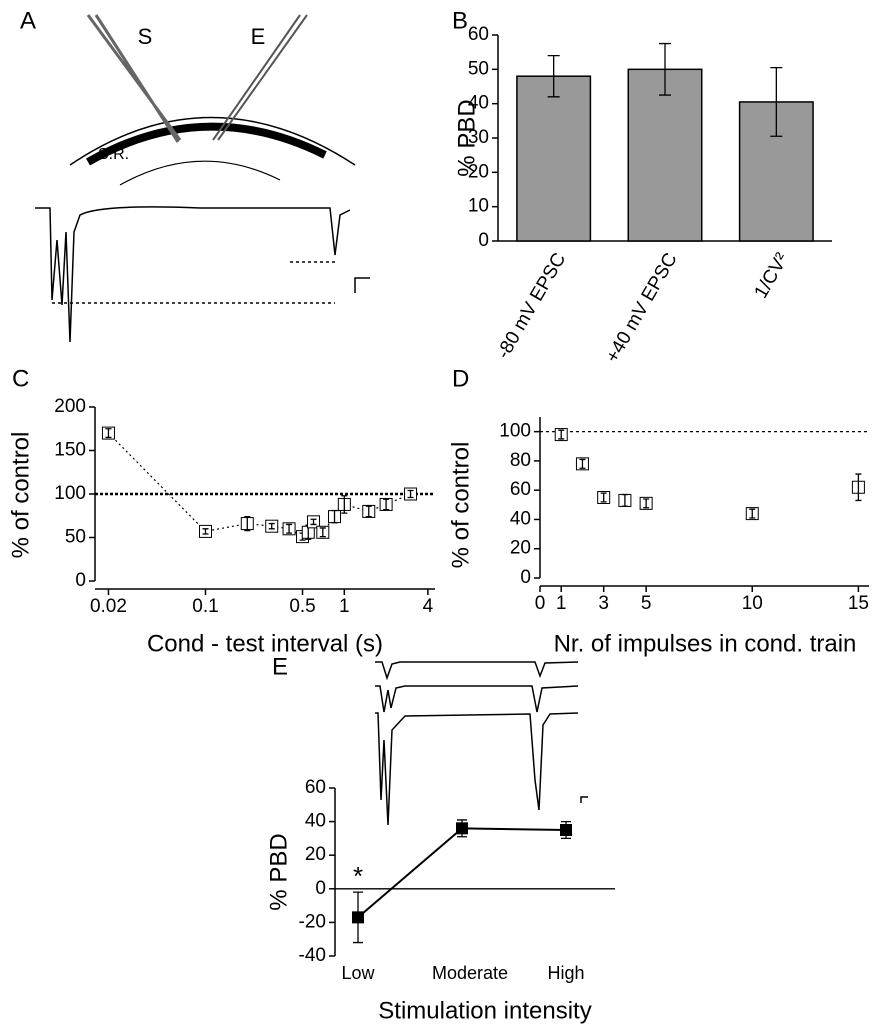  I want to click on x-tick-label: 0, so click(540, 603).